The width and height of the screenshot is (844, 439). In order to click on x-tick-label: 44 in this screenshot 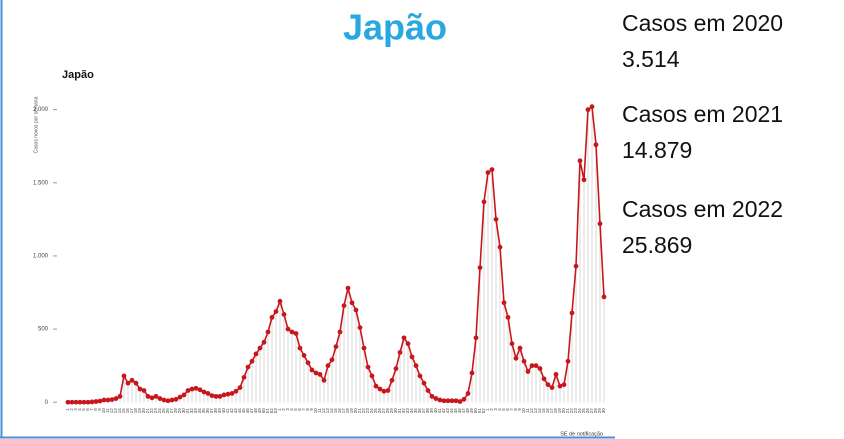, I will do `click(239, 411)`.